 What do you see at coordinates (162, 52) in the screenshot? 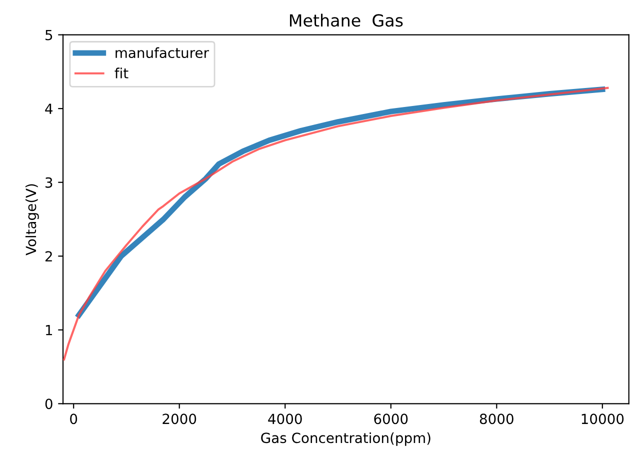
I see `legend-label: manufacturer` at bounding box center [162, 52].